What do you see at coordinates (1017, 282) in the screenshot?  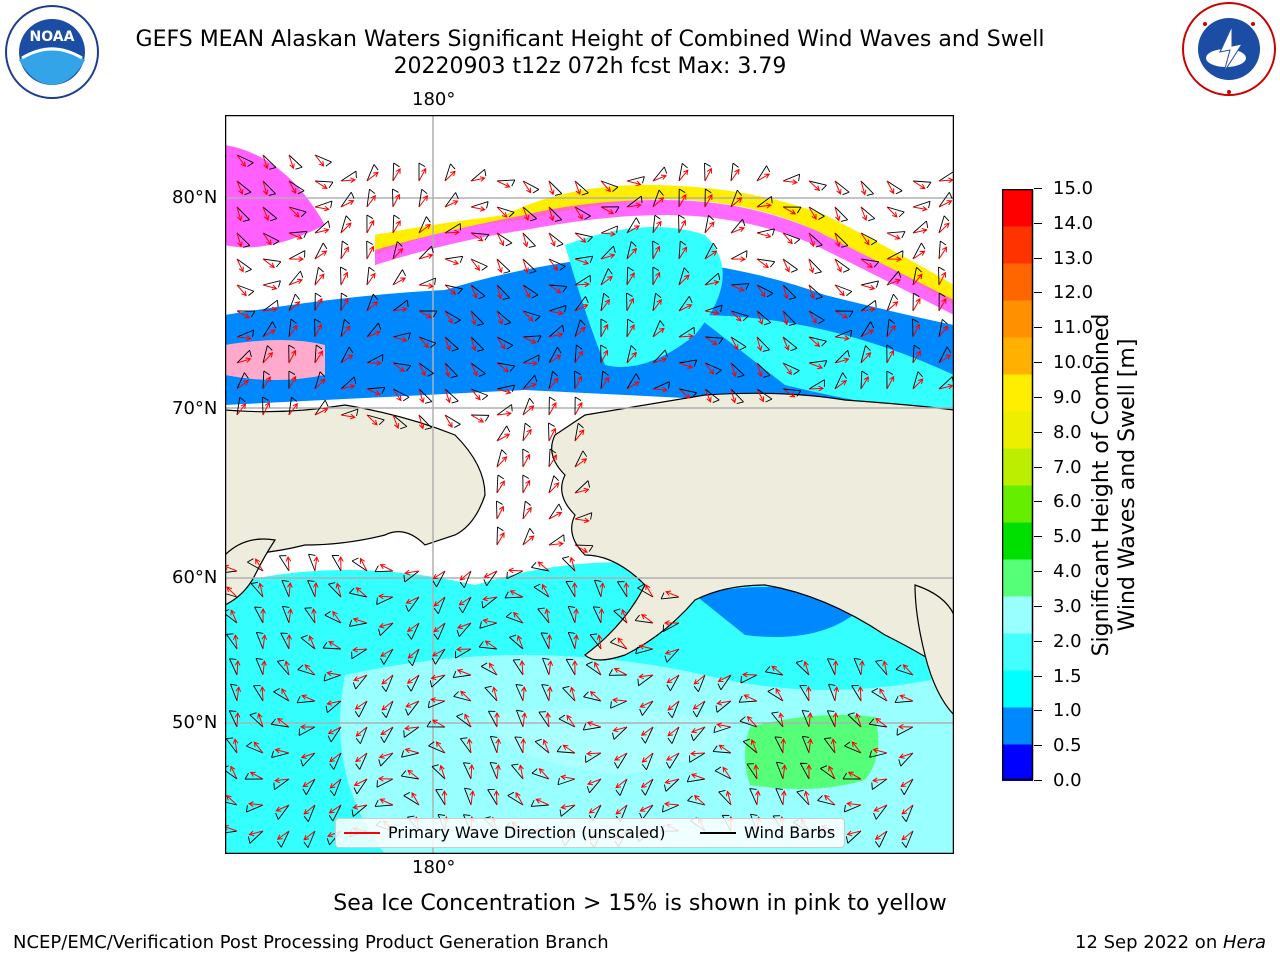 I see `colorbar-segment` at bounding box center [1017, 282].